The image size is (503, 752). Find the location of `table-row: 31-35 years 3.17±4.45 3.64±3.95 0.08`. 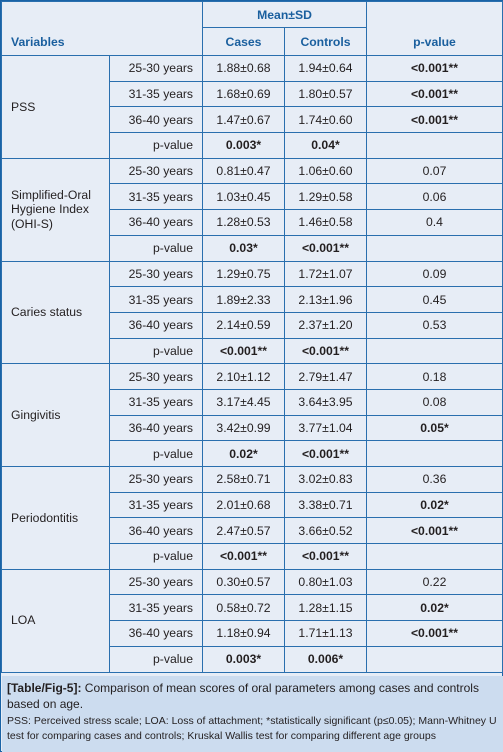

table-row: 31-35 years 3.17±4.45 3.64±3.95 0.08 is located at coordinates (252, 402).